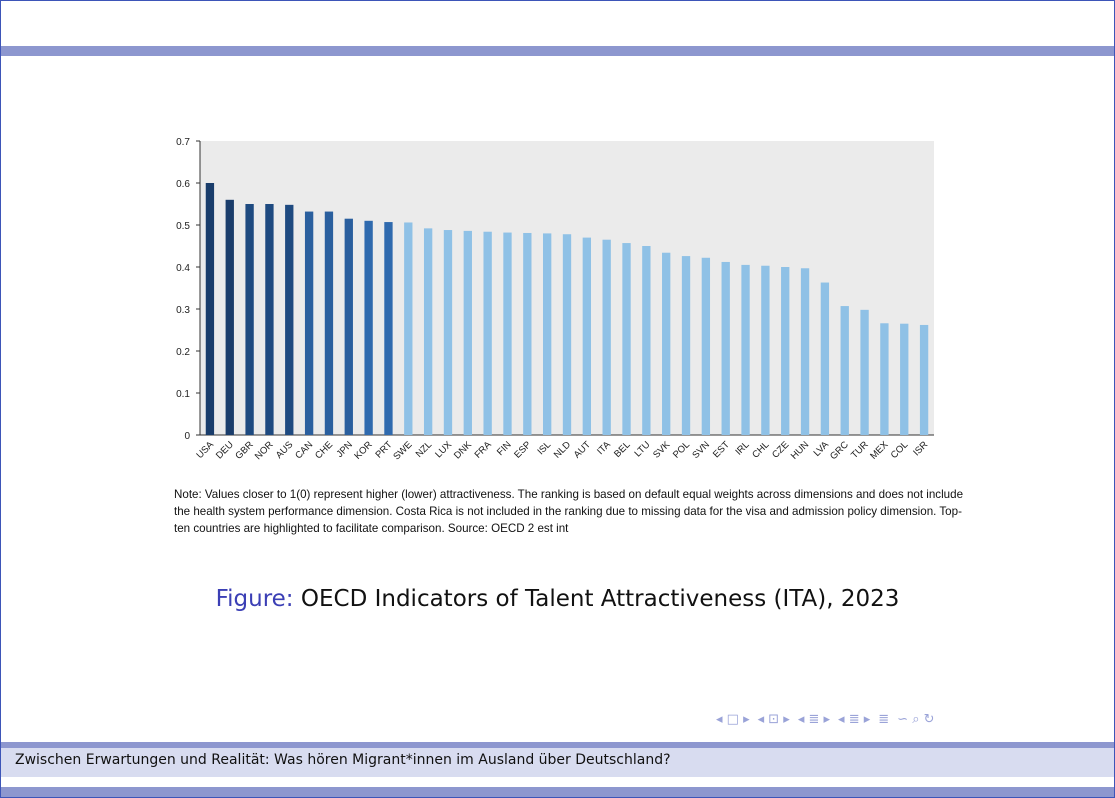 Image resolution: width=1115 pixels, height=798 pixels. What do you see at coordinates (344, 449) in the screenshot?
I see `x-tick-label: JPN` at bounding box center [344, 449].